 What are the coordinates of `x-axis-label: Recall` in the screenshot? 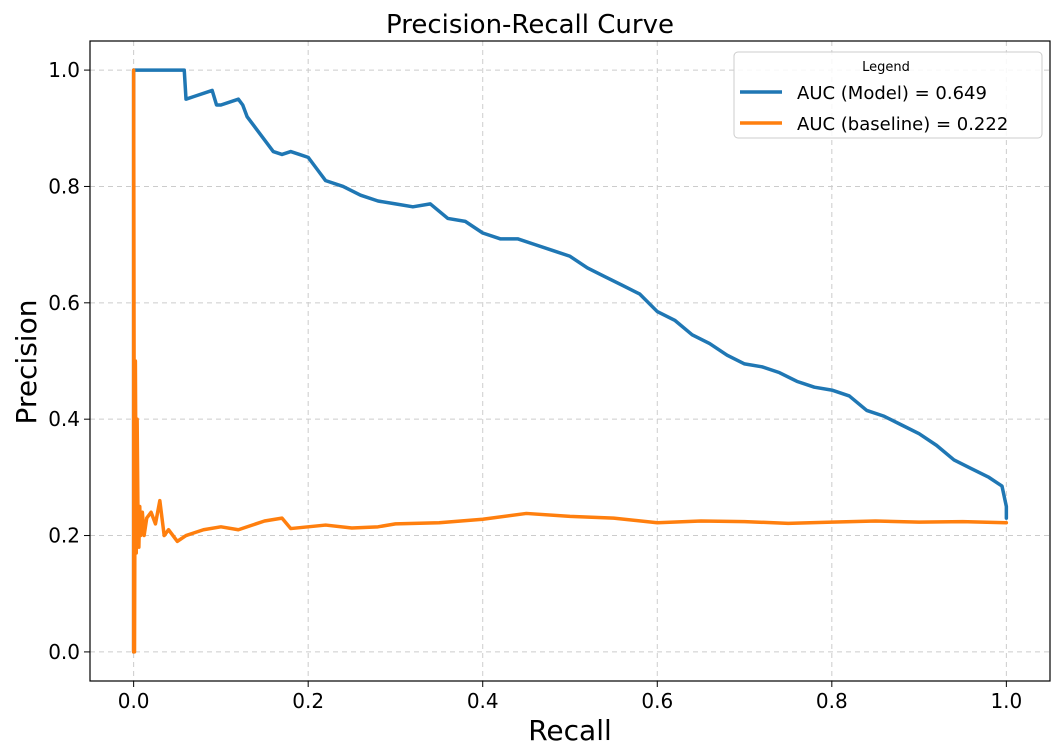 It's located at (570, 730).